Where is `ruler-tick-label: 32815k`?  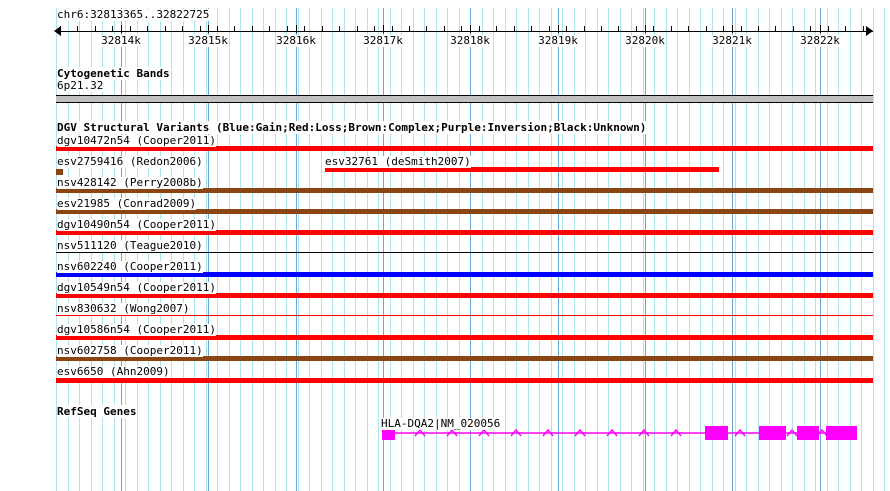
ruler-tick-label: 32815k is located at coordinates (208, 40).